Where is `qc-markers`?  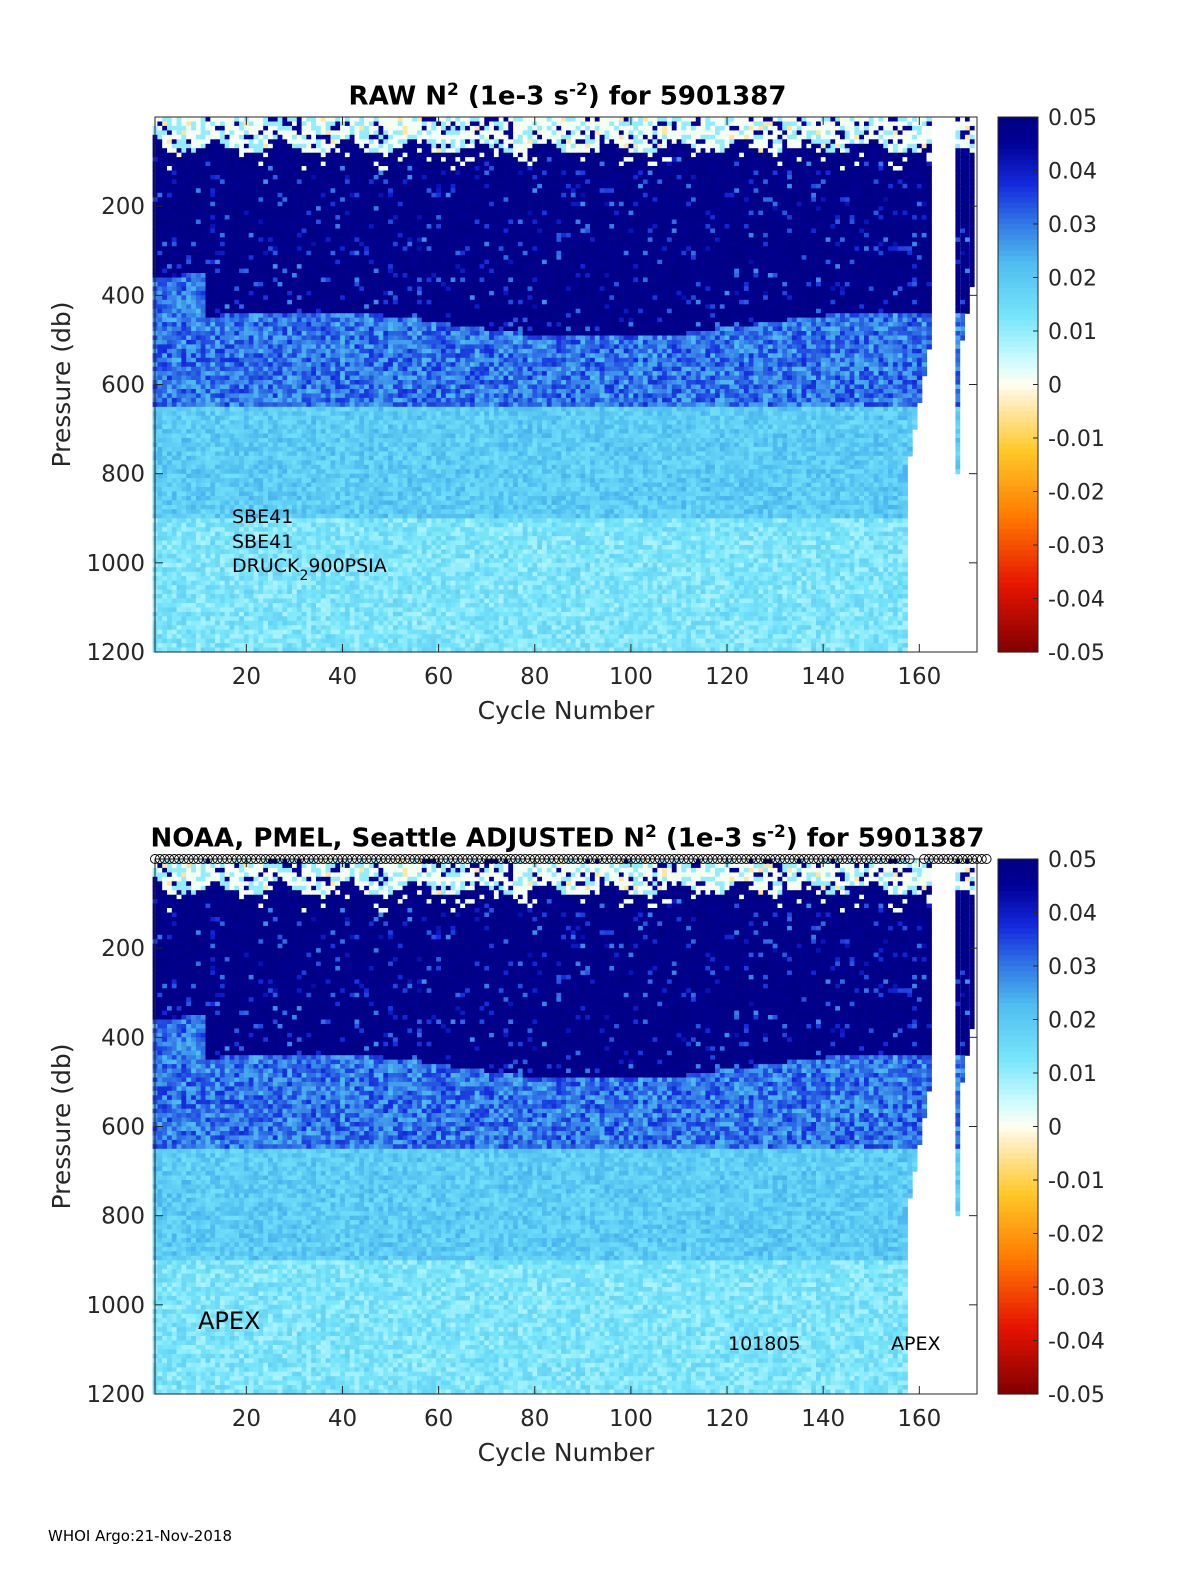
qc-markers is located at coordinates (571, 859).